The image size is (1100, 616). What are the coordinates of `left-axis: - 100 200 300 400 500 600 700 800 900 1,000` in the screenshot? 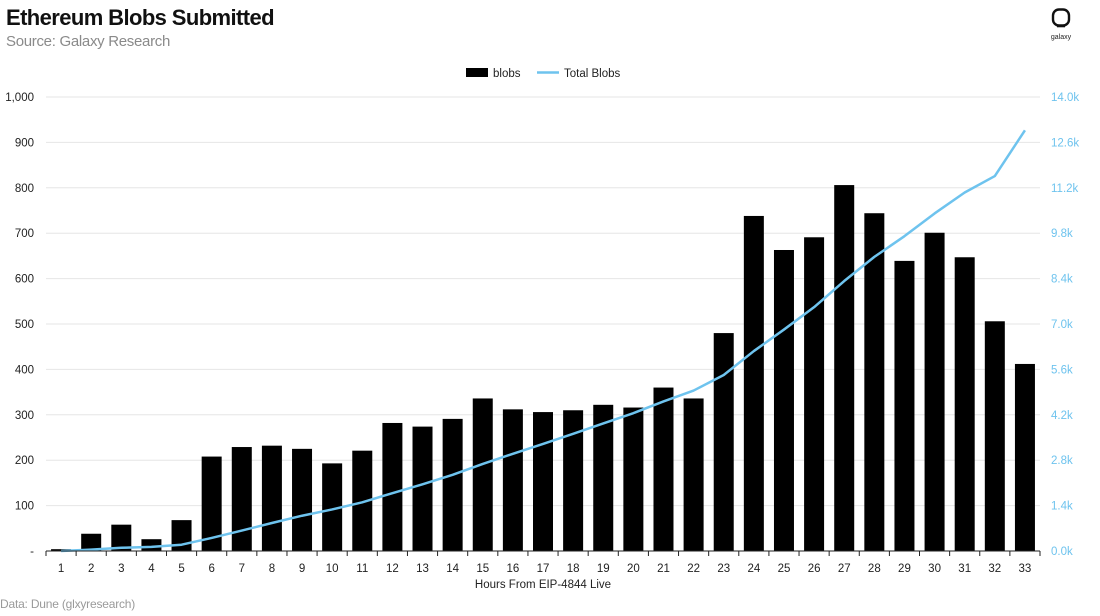 It's located at (19, 325).